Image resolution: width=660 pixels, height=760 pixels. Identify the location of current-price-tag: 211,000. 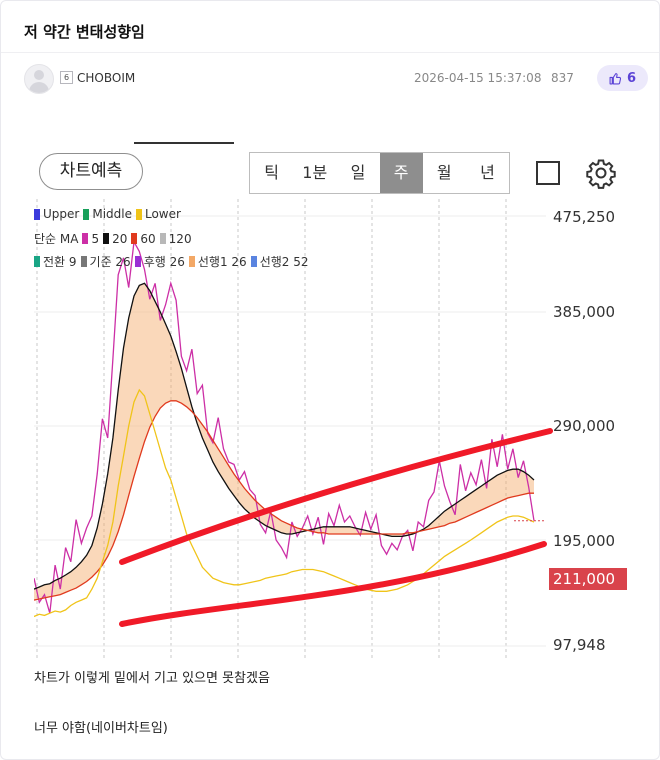
(588, 579).